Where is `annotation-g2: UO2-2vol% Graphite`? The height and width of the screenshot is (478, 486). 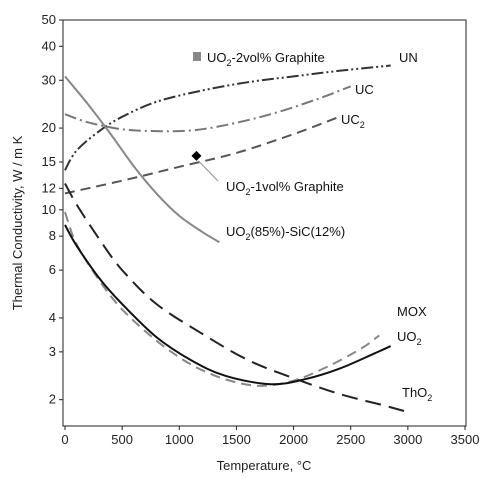
annotation-g2: UO2-2vol% Graphite is located at coordinates (266, 59).